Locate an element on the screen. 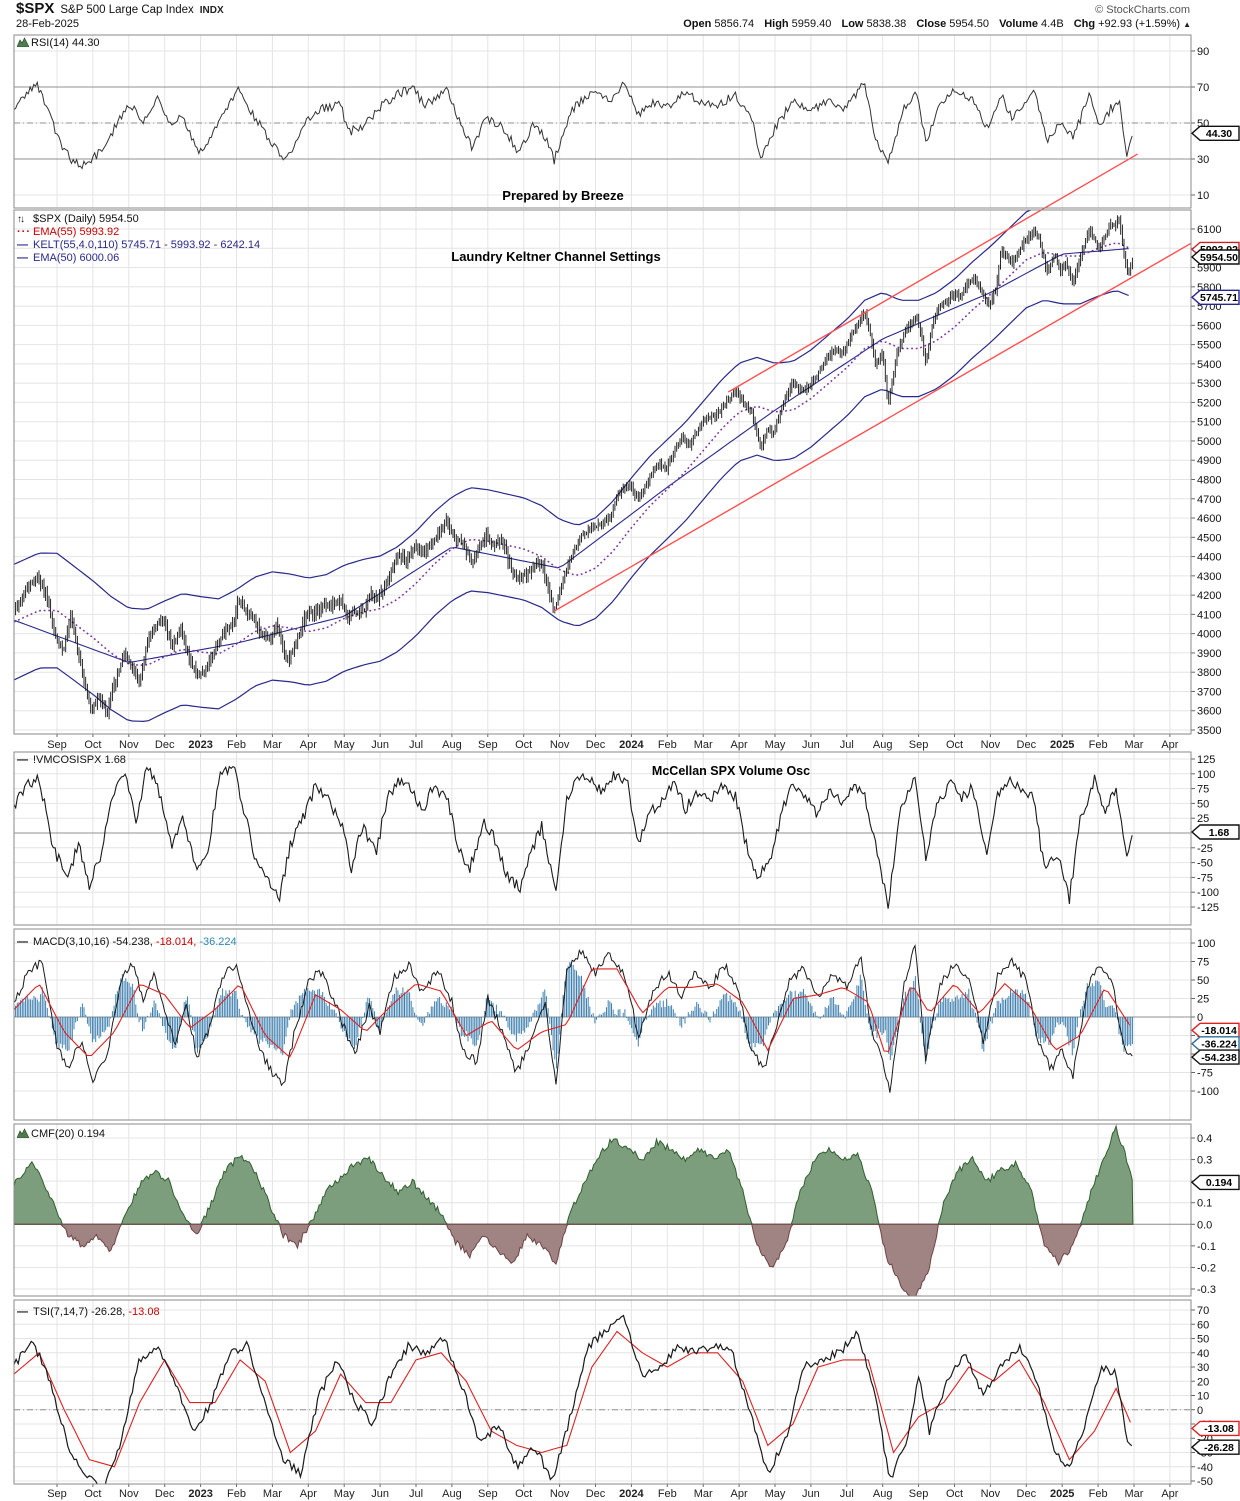 The image size is (1240, 1501). vmco-series is located at coordinates (573, 837).